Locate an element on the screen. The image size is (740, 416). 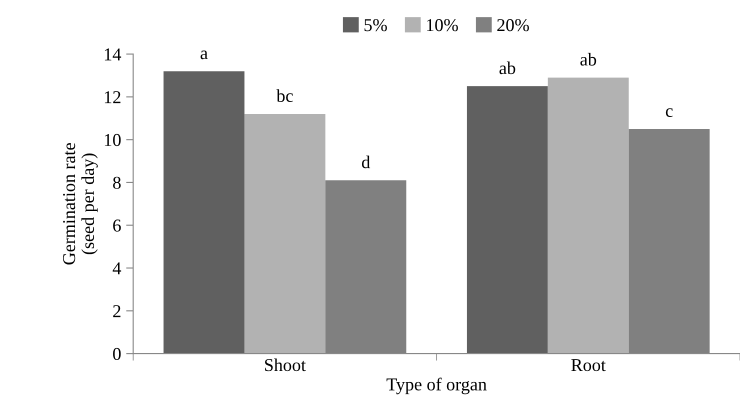
y-tick-label: 14 is located at coordinates (113, 54).